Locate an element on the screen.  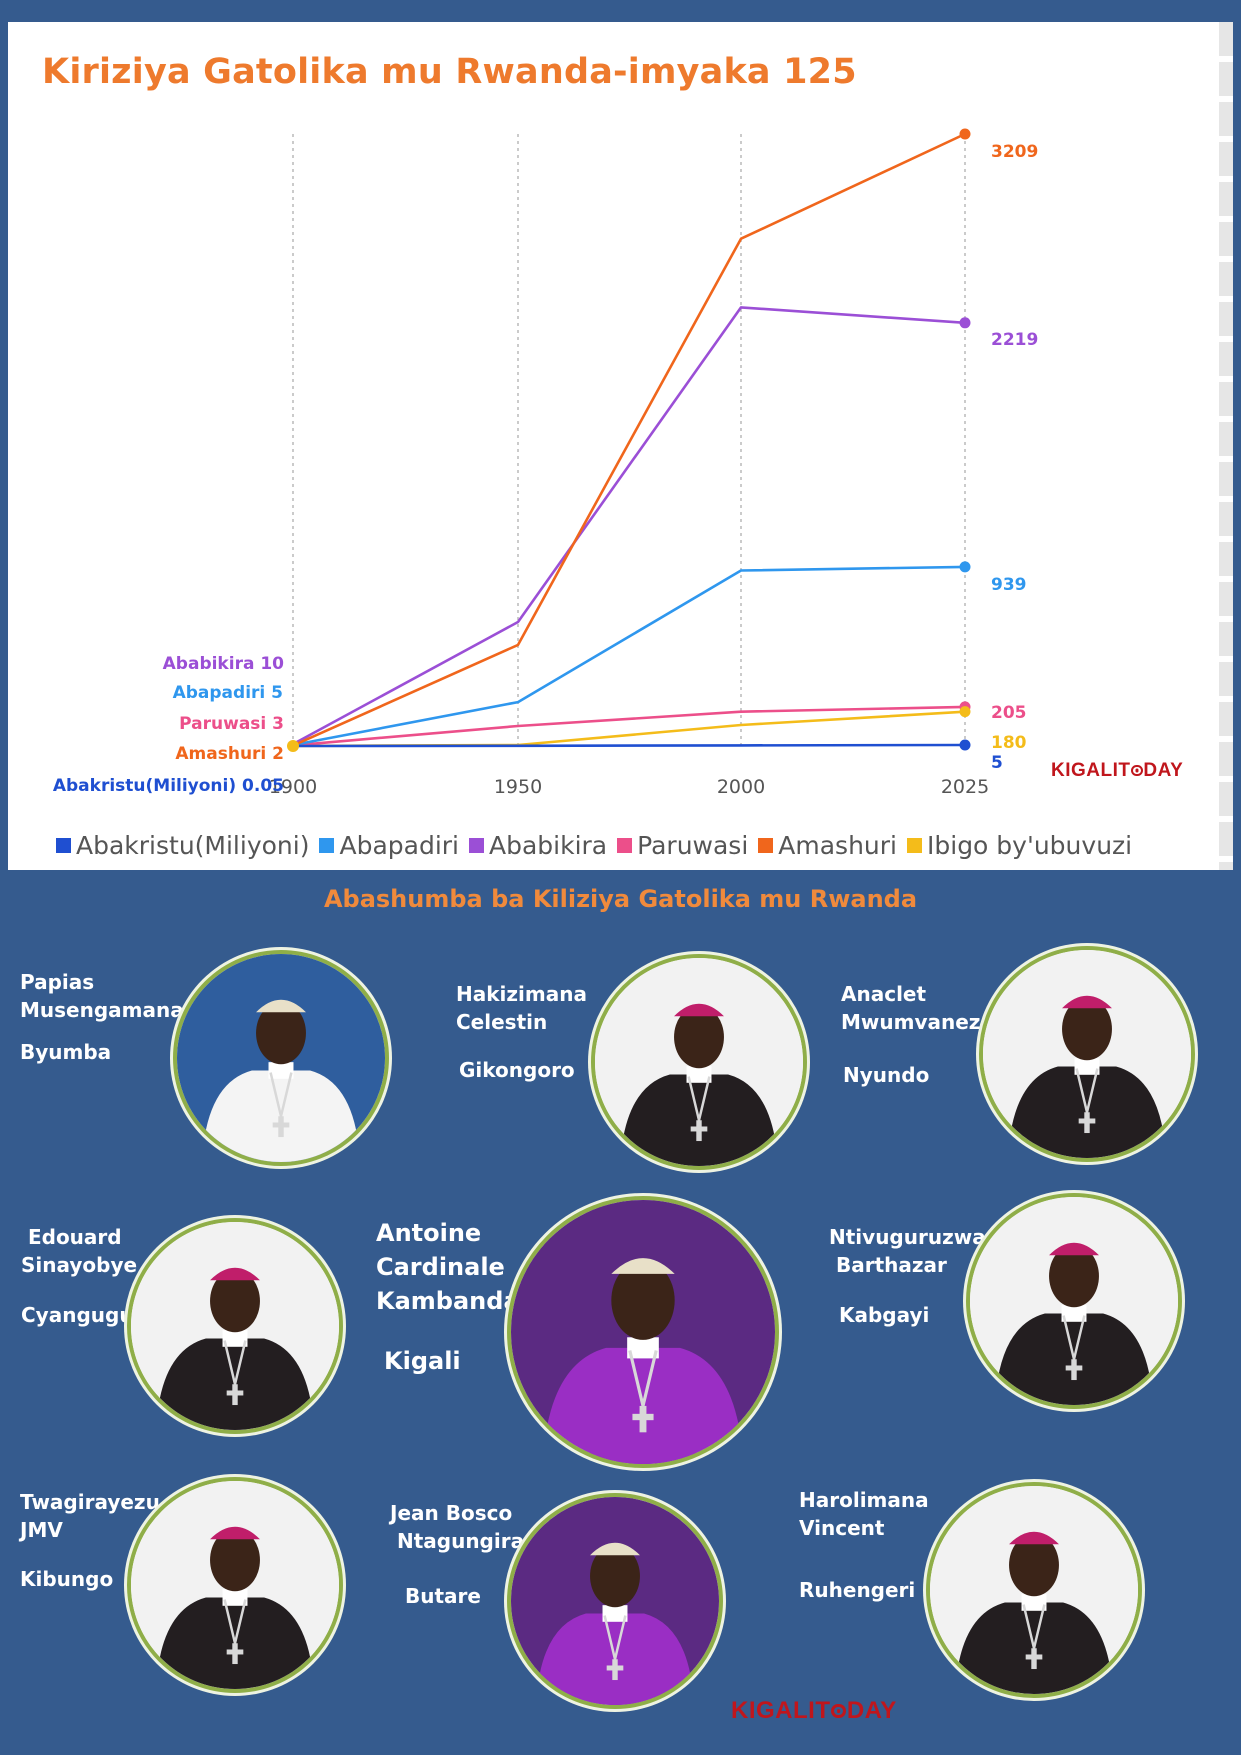
series-end-label-3: 205 is located at coordinates (1009, 713).